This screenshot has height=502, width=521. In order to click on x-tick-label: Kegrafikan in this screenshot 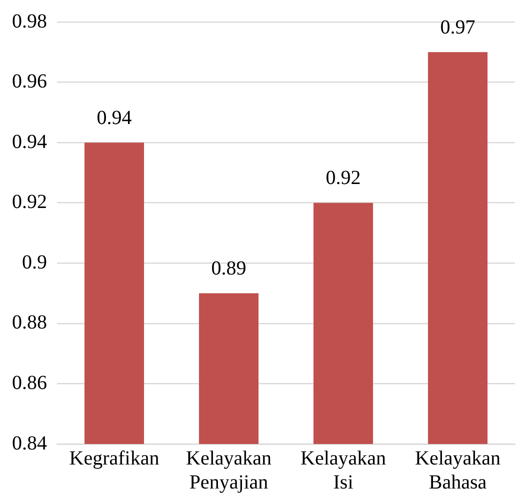, I will do `click(114, 458)`.